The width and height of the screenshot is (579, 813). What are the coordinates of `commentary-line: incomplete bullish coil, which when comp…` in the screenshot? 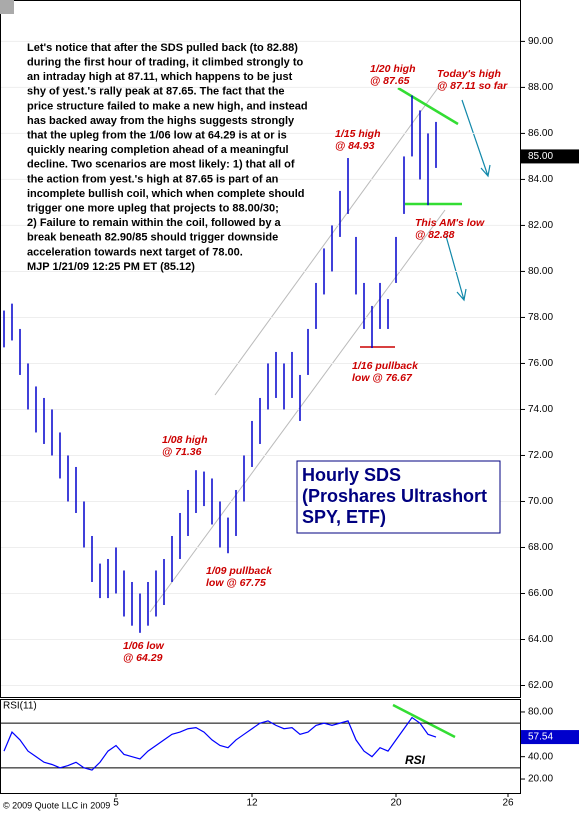 It's located at (165, 194).